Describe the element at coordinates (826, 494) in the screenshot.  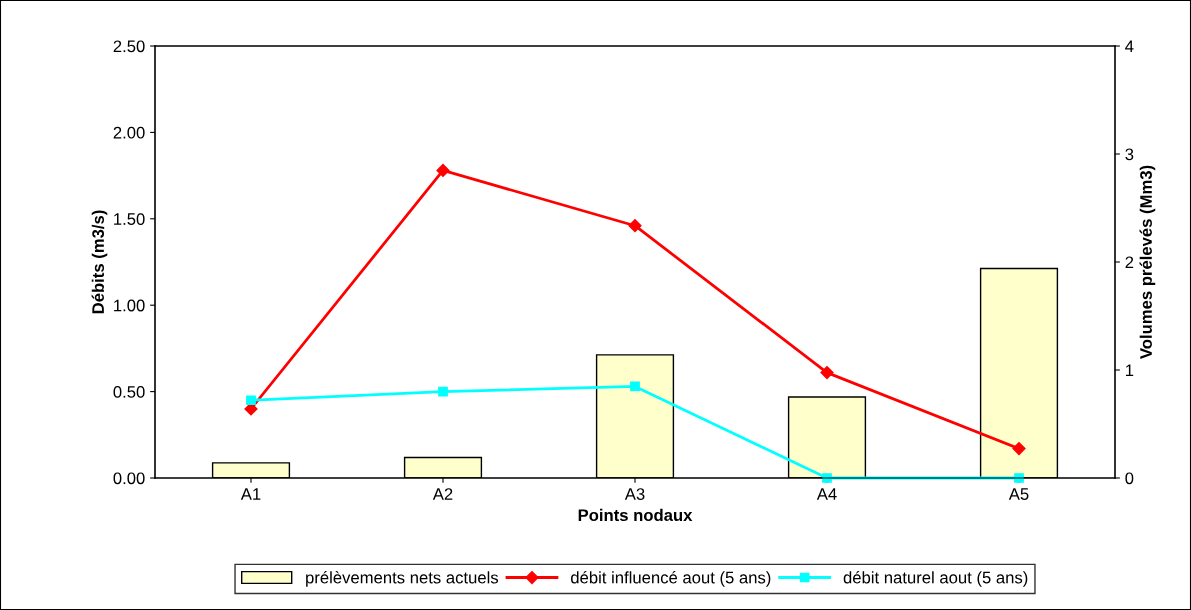
I see `x-tick-label: A4` at that location.